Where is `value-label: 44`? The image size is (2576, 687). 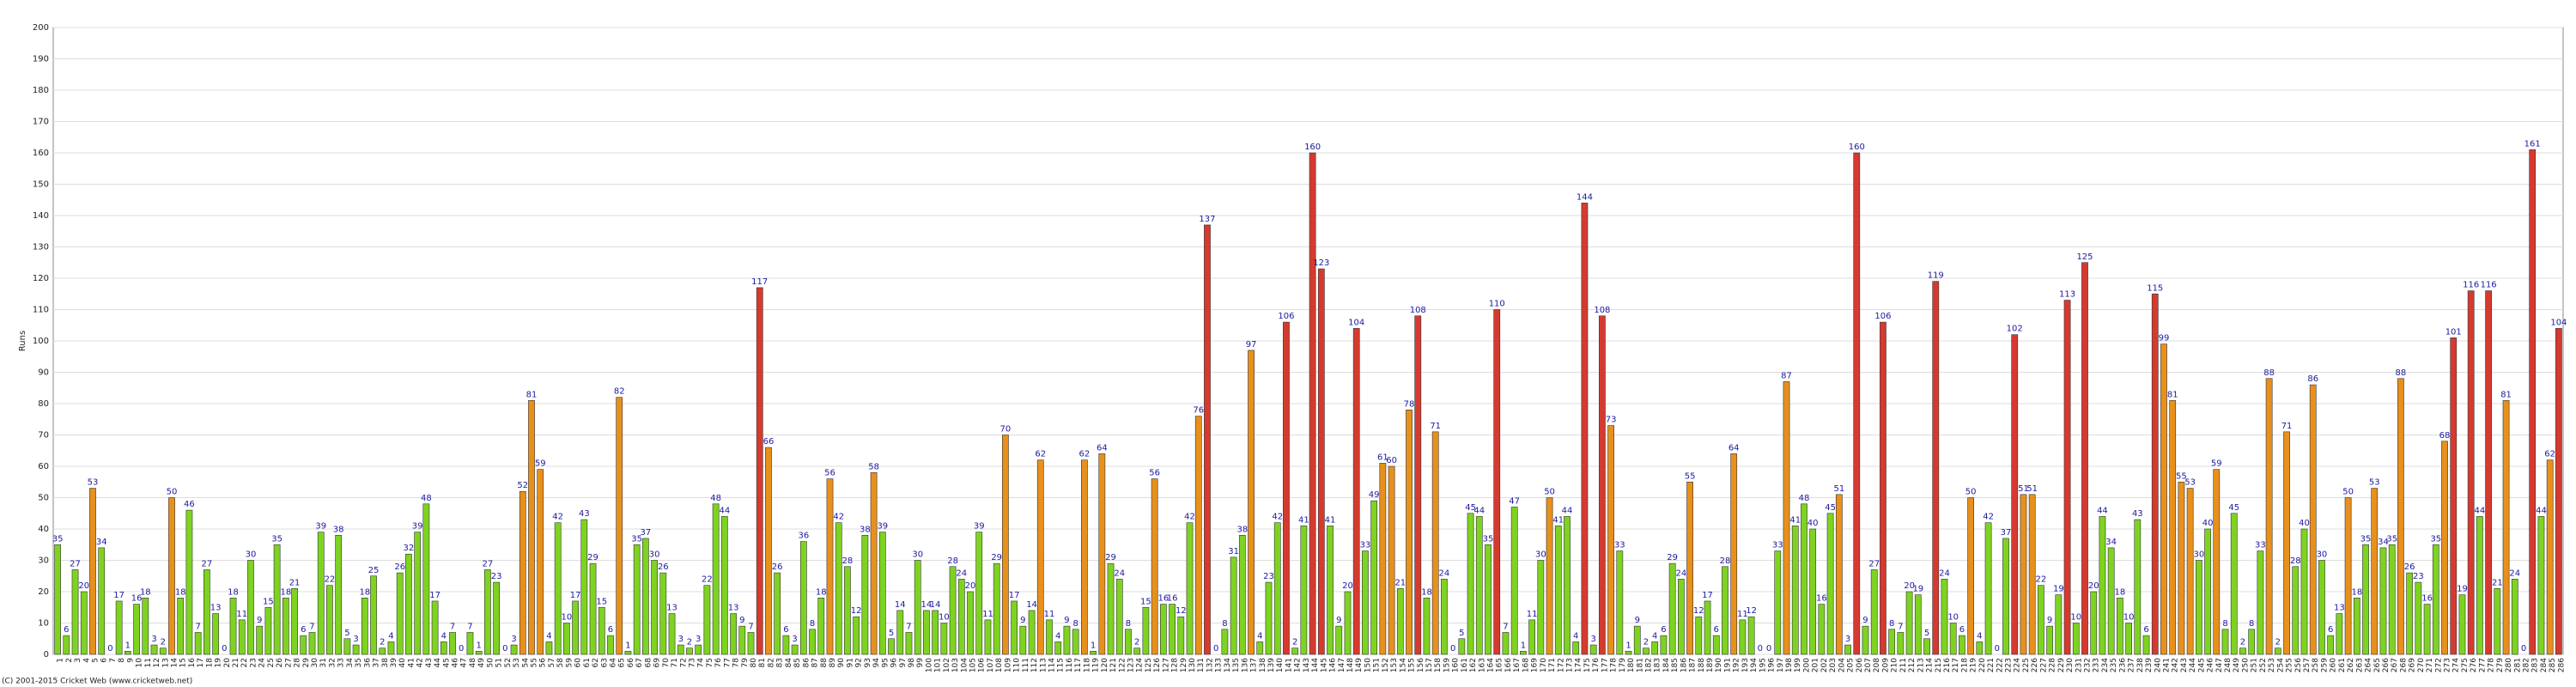
value-label: 44 is located at coordinates (2541, 510).